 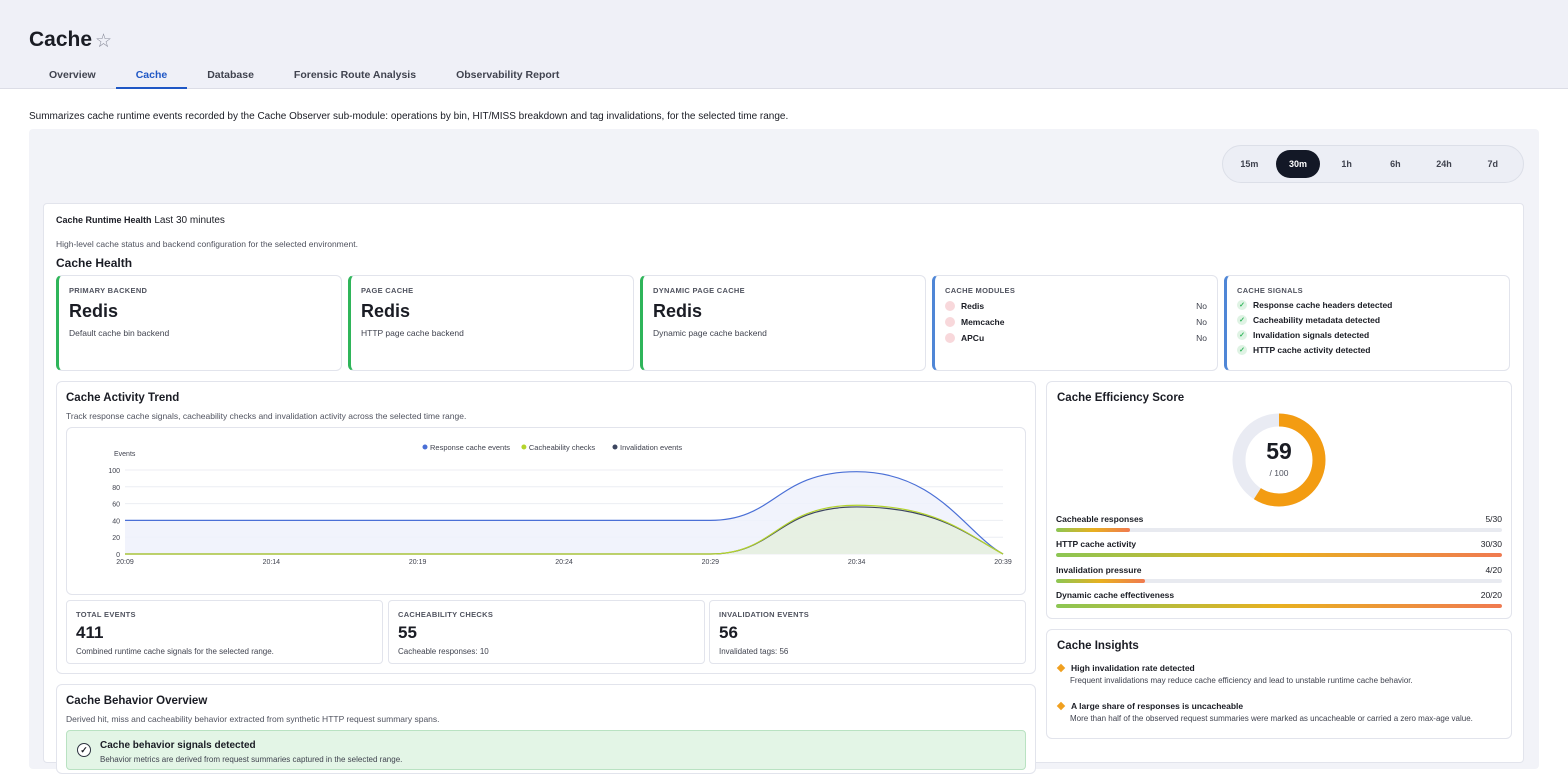 I want to click on range-24h: 24h, so click(x=1444, y=164).